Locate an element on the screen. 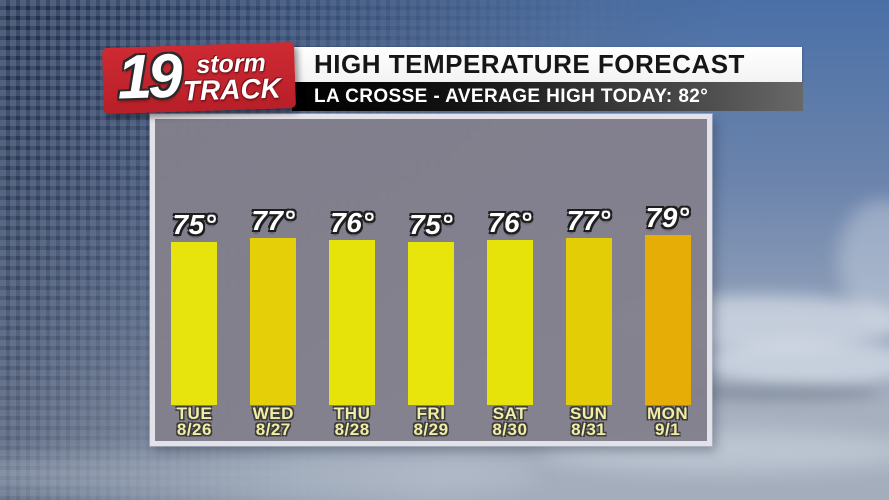 The width and height of the screenshot is (889, 500). day-block: TUE 8/26 is located at coordinates (195, 423).